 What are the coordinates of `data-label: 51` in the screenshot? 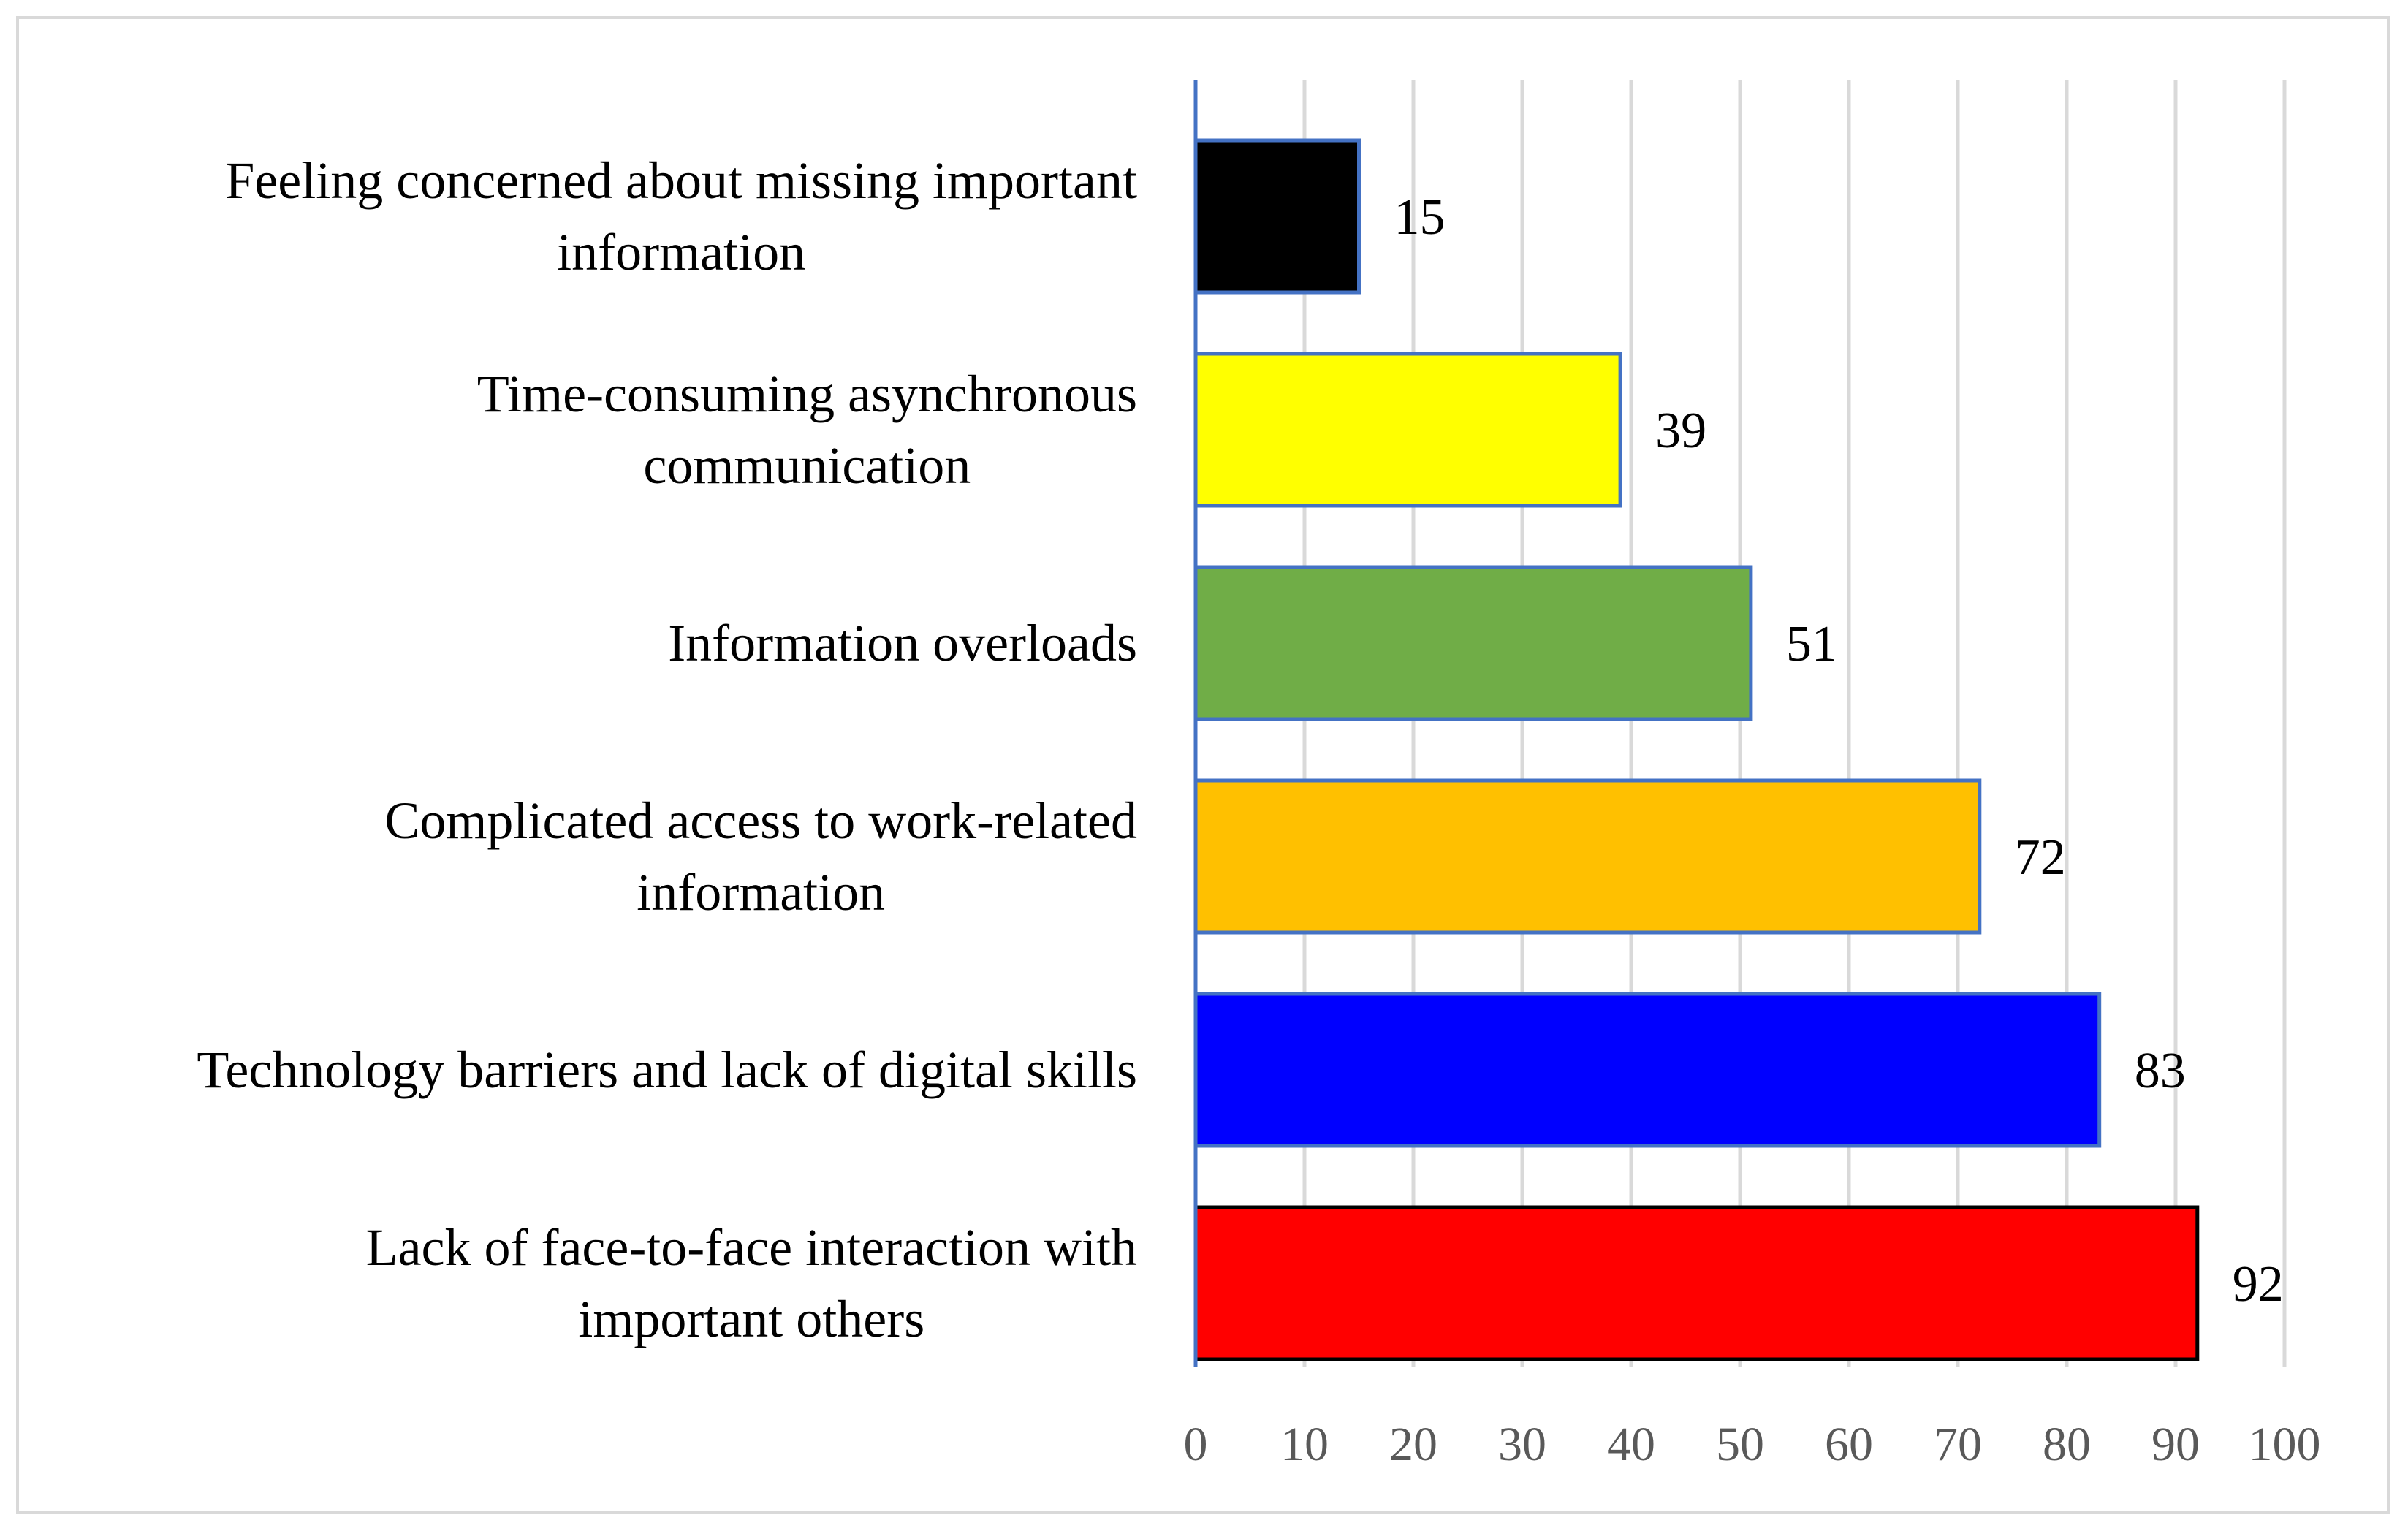 It's located at (1811, 644).